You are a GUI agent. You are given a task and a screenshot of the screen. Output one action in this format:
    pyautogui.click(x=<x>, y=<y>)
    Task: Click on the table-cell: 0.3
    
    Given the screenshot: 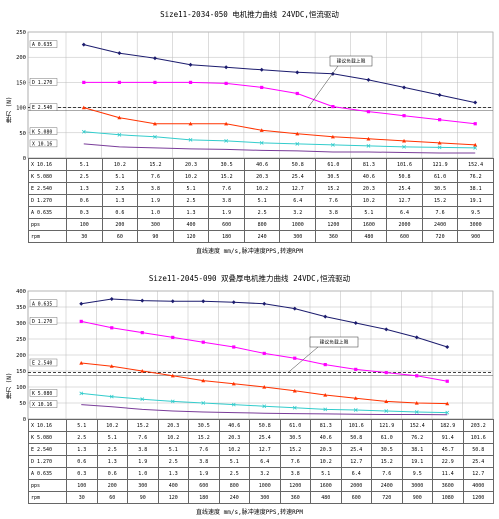 What is the action you would take?
    pyautogui.click(x=82, y=473)
    